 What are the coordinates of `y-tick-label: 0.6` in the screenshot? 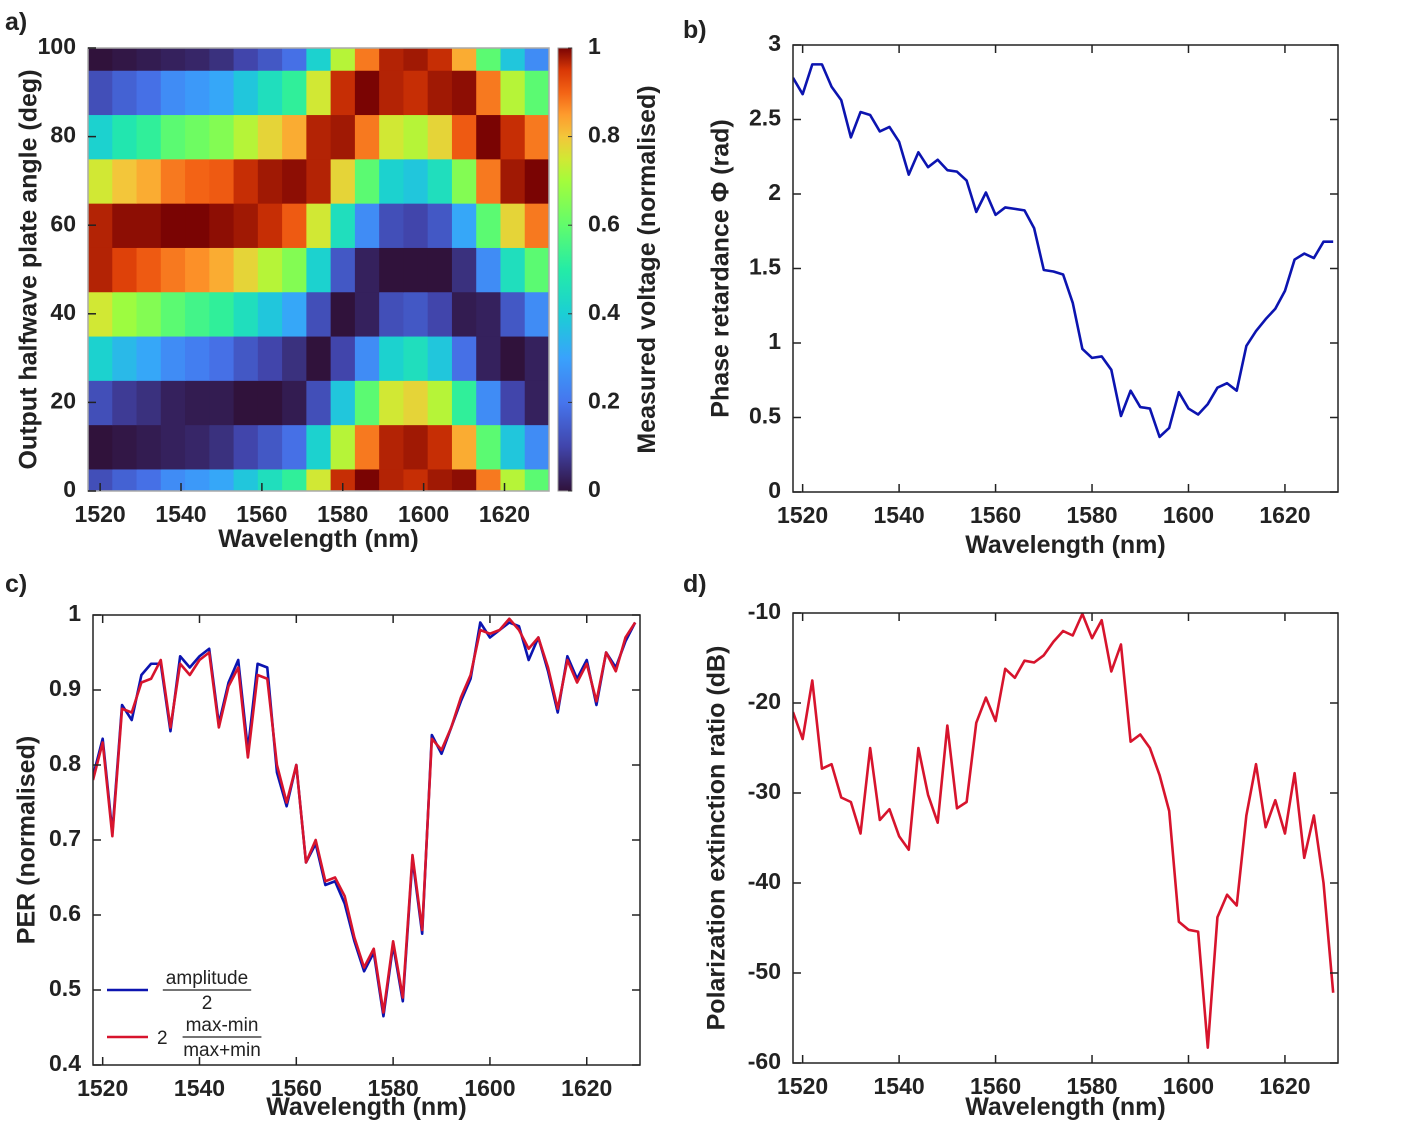 It's located at (65, 913).